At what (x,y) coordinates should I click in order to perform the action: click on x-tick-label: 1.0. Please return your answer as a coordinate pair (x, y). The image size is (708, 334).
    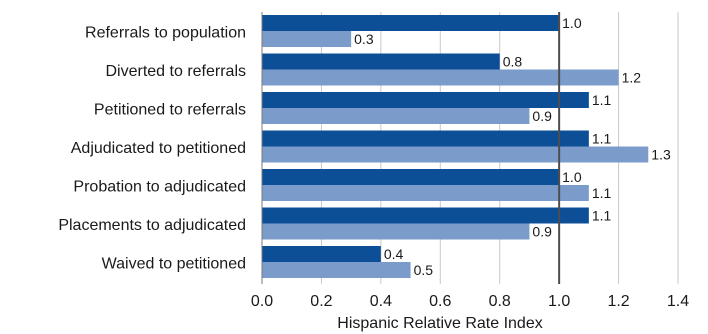
    Looking at the image, I should click on (559, 301).